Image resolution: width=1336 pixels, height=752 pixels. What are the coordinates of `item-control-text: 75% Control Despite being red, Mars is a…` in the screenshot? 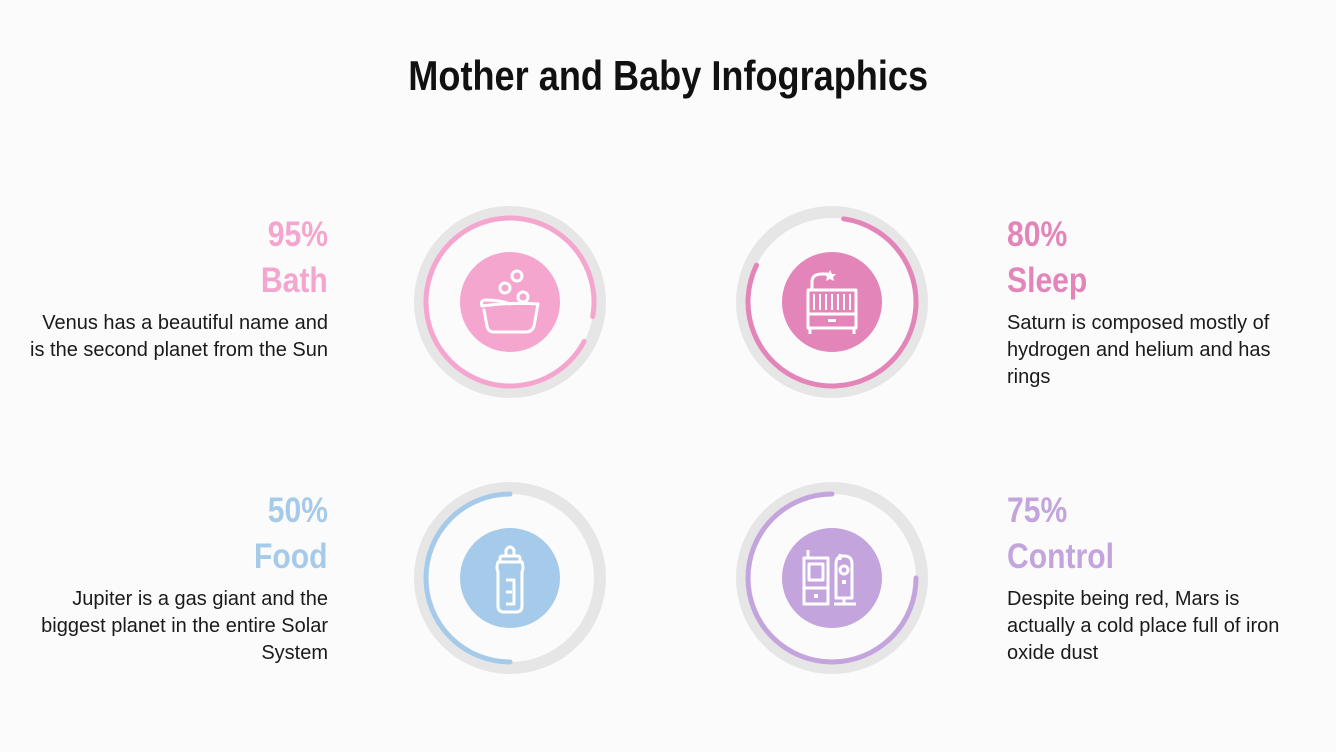 It's located at (1157, 577).